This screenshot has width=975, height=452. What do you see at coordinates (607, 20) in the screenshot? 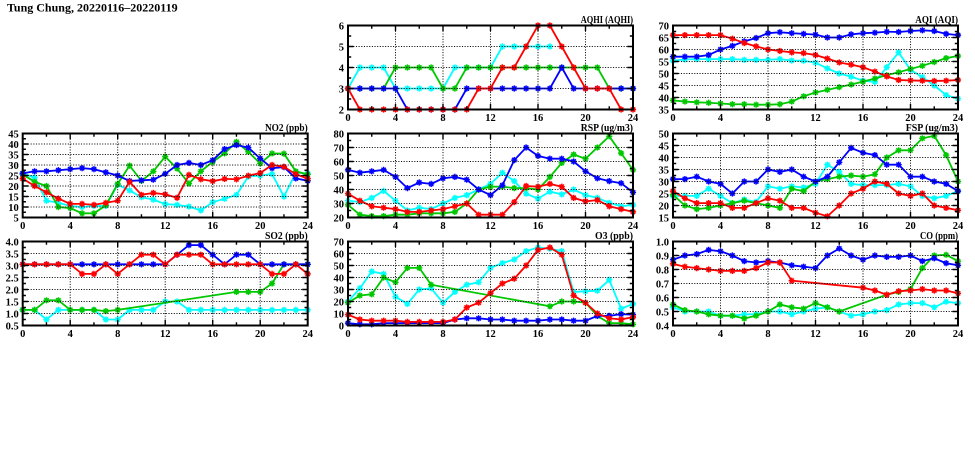
I see `svg-text: AQHI (AQHI)` at bounding box center [607, 20].